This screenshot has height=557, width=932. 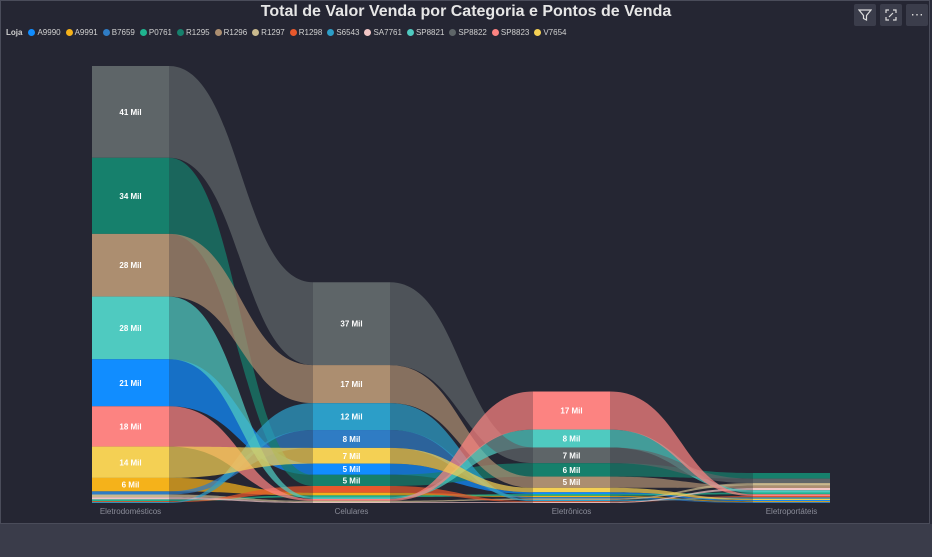 What do you see at coordinates (891, 15) in the screenshot?
I see `focus-mode-icon` at bounding box center [891, 15].